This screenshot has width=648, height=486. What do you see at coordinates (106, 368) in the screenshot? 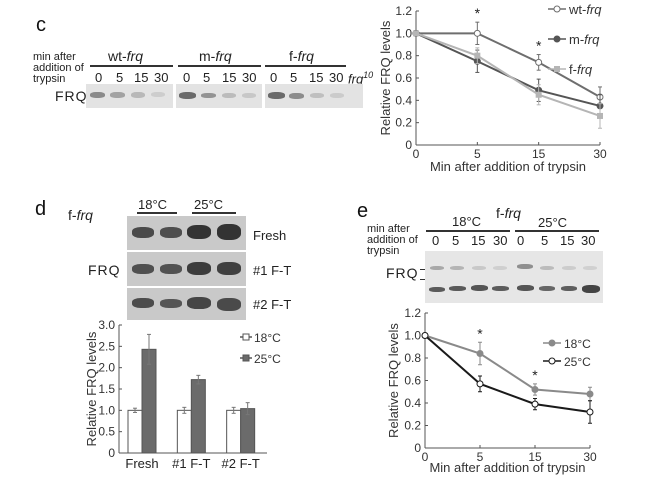
I see `y-tick-label: 2.0` at bounding box center [106, 368].